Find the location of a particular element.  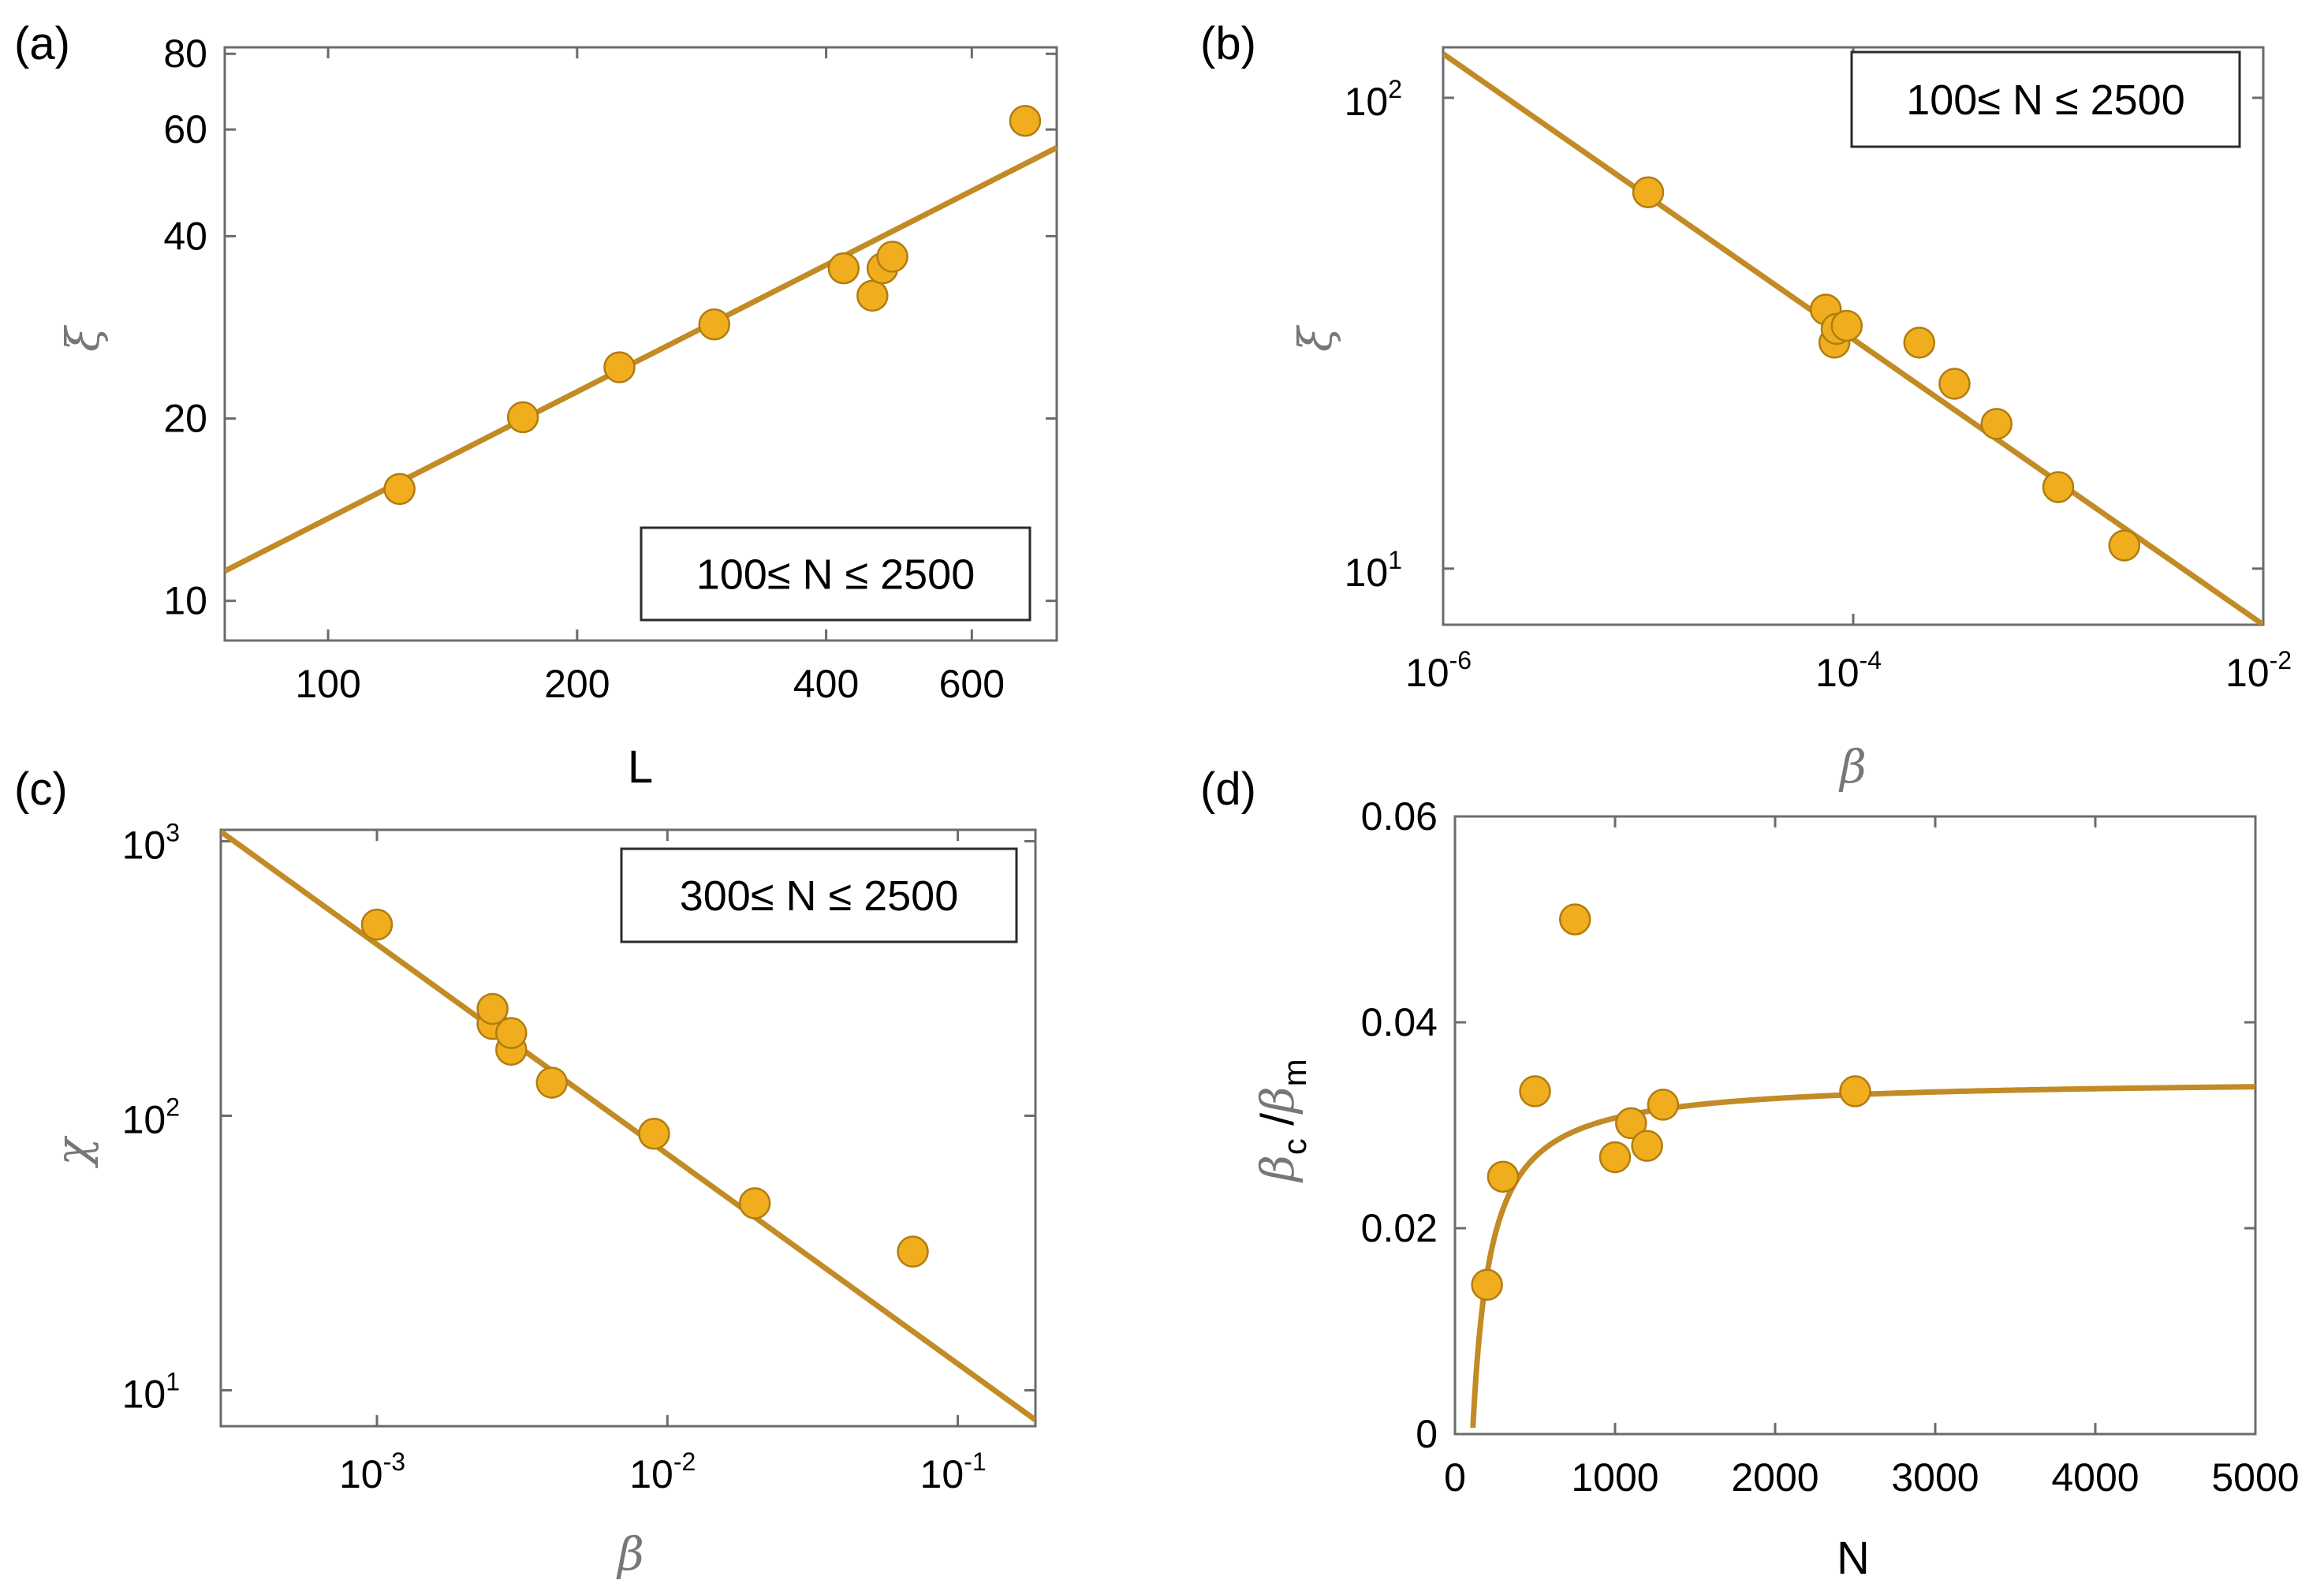

x-tick-label: 10⁻⁶ is located at coordinates (1438, 670).